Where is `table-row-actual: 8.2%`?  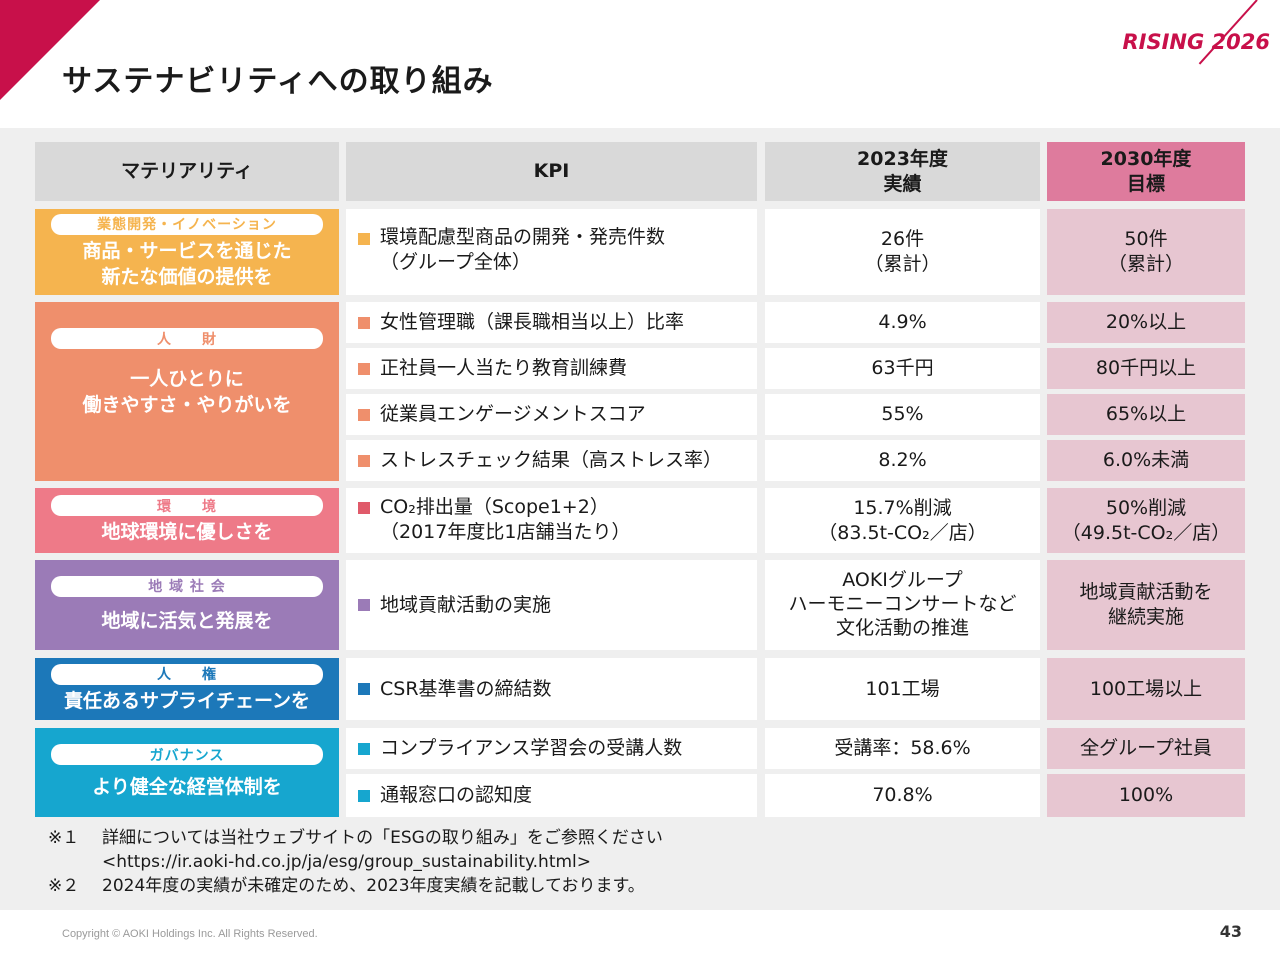
table-row-actual: 8.2% is located at coordinates (902, 460).